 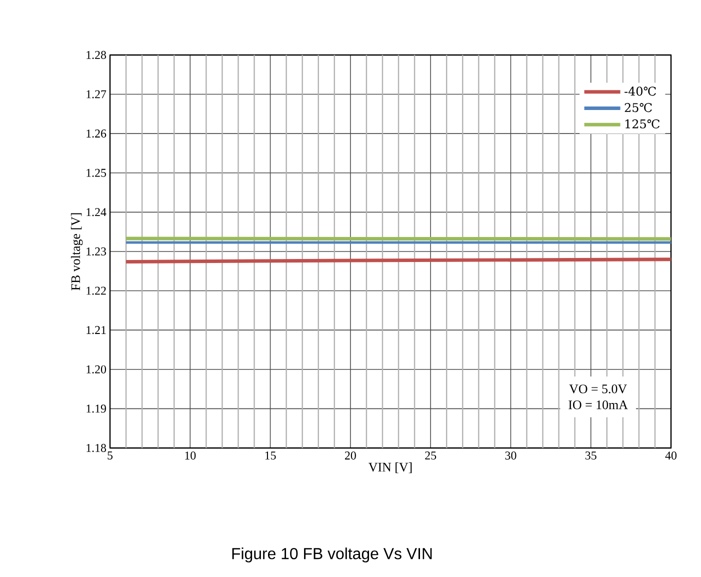 I want to click on y-tick-label: 1.27, so click(x=96, y=94).